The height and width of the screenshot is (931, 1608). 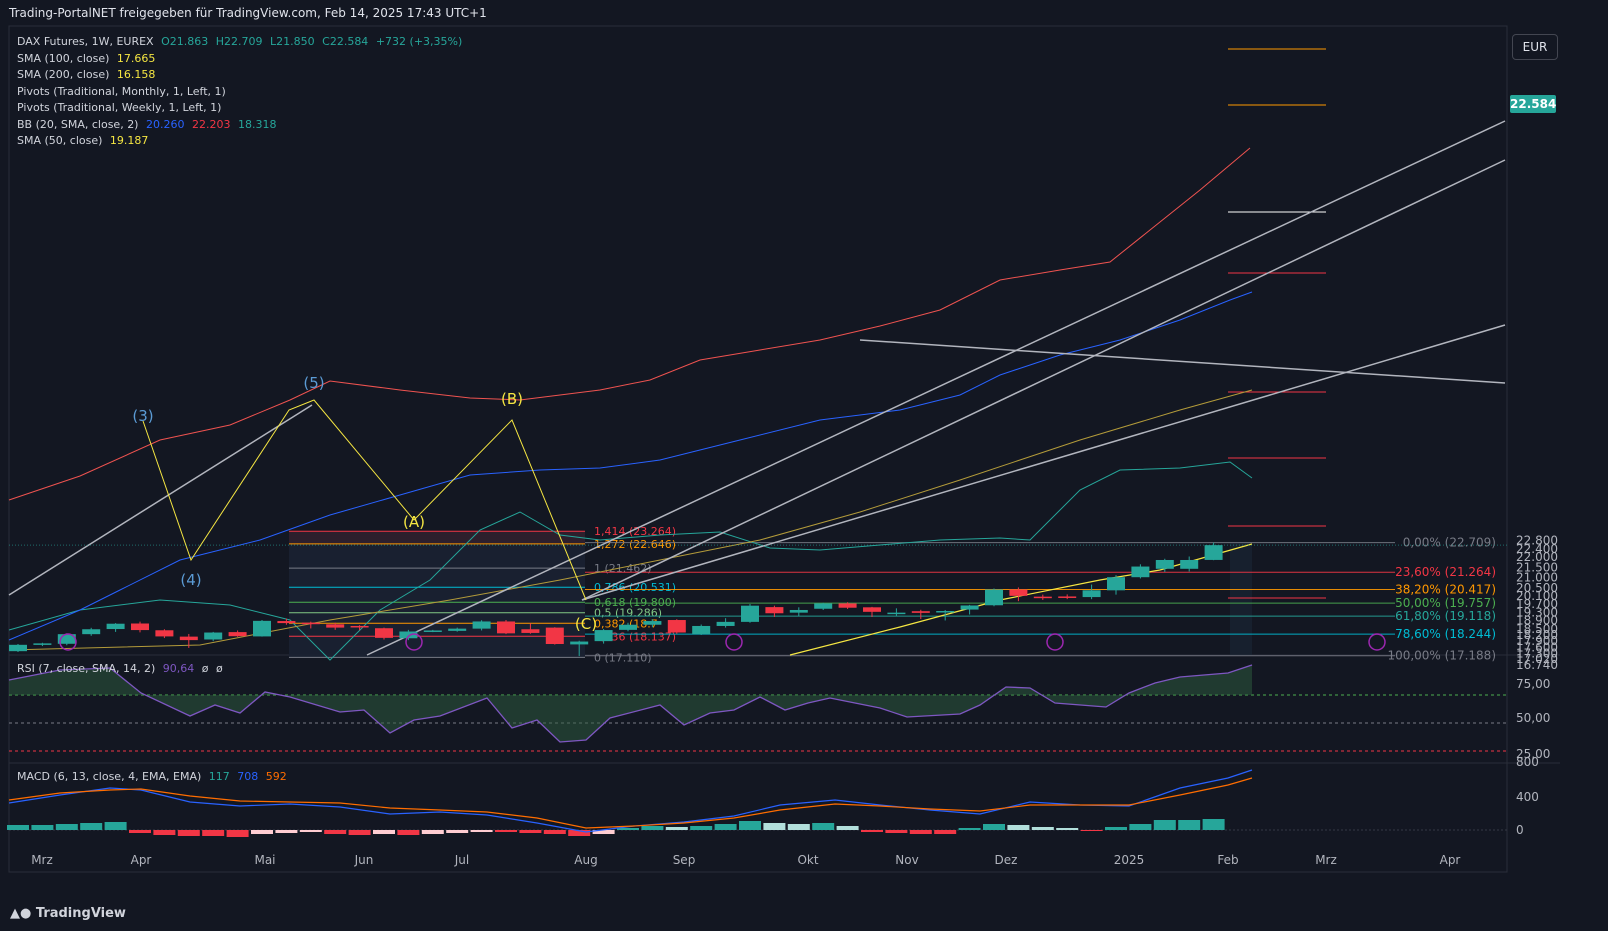 I want to click on sma200-legend: SMA (200, close) 16.158, so click(x=239, y=75).